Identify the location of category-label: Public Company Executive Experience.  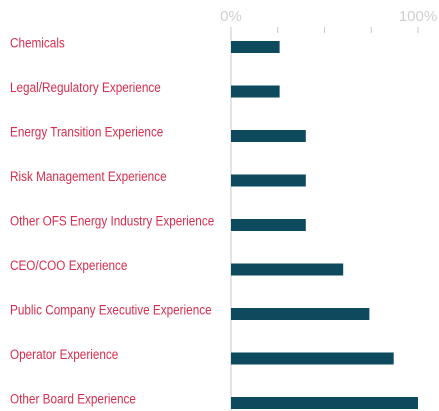
(111, 310).